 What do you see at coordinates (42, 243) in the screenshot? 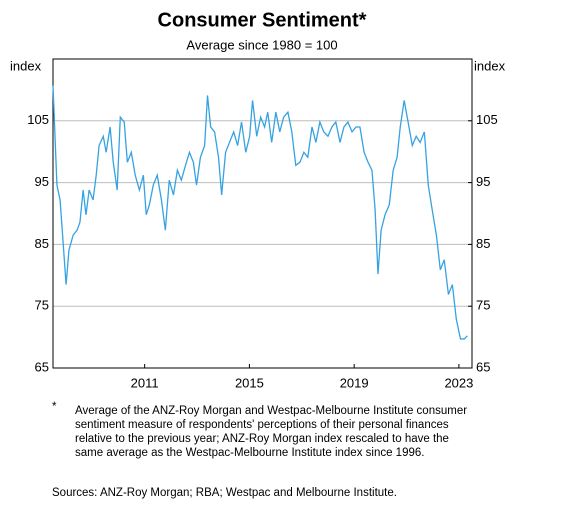
I see `y-tick-label: 85` at bounding box center [42, 243].